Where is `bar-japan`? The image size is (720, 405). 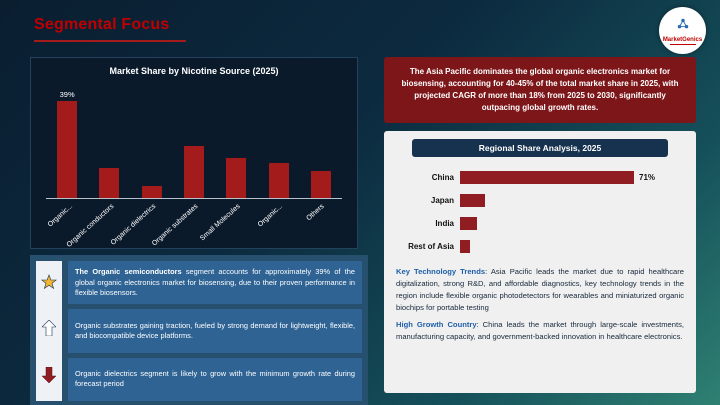 bar-japan is located at coordinates (472, 200).